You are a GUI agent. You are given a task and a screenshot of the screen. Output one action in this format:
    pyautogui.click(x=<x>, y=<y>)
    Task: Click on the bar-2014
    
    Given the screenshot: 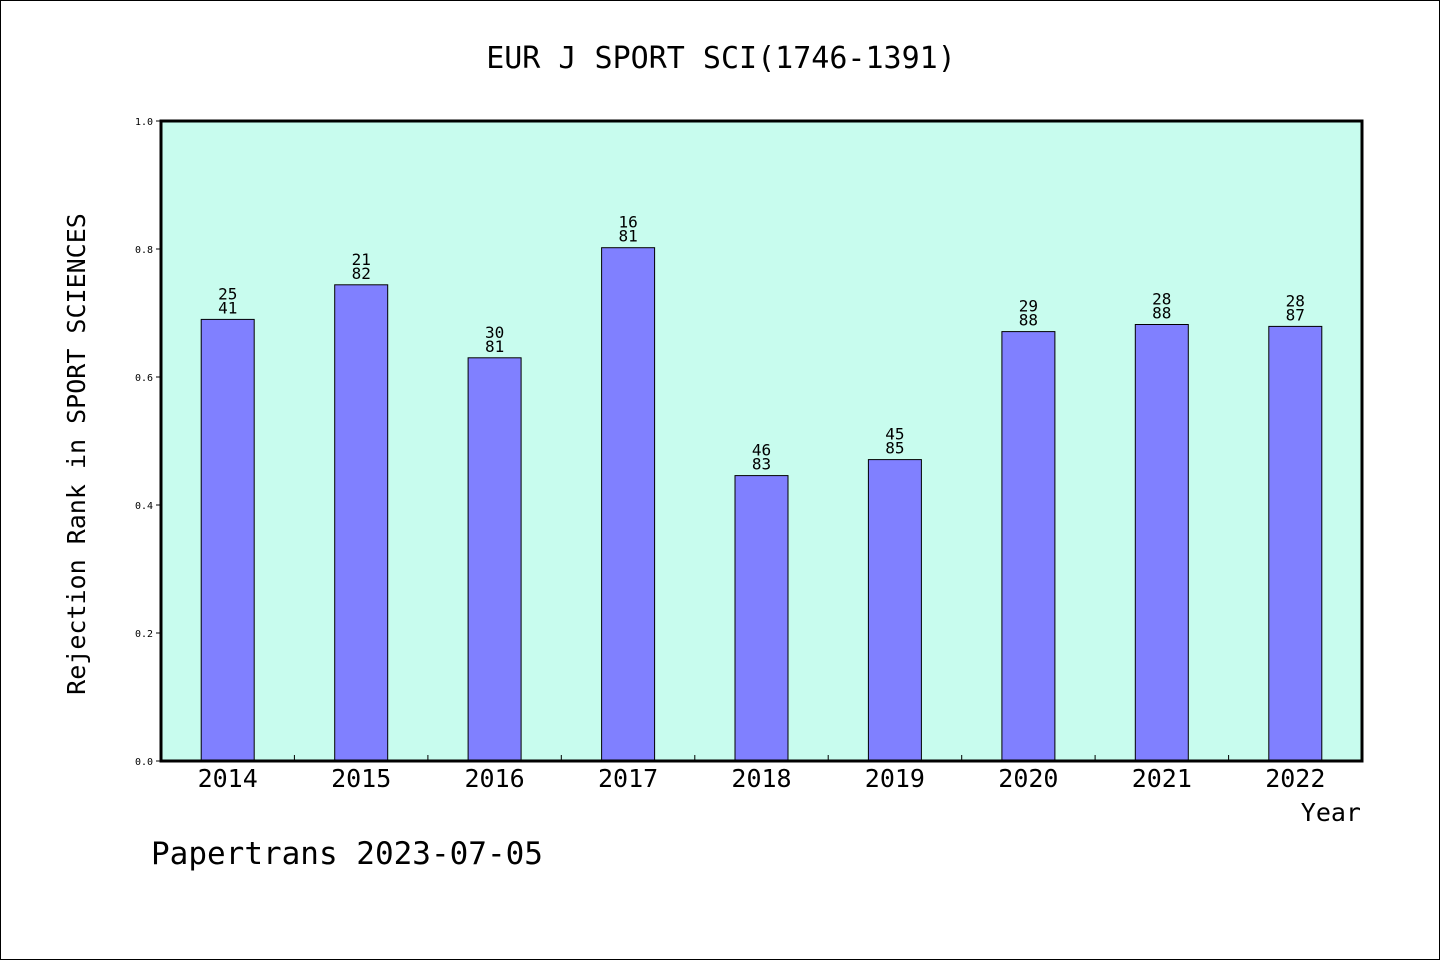 What is the action you would take?
    pyautogui.click(x=227, y=540)
    